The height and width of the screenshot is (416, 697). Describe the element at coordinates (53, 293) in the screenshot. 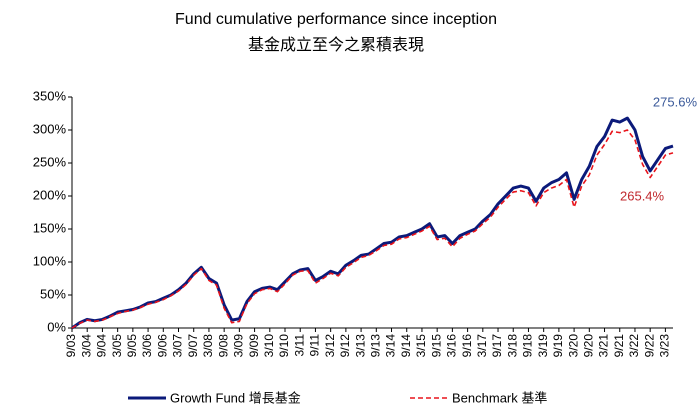

I see `y-tick-label: 50%` at that location.